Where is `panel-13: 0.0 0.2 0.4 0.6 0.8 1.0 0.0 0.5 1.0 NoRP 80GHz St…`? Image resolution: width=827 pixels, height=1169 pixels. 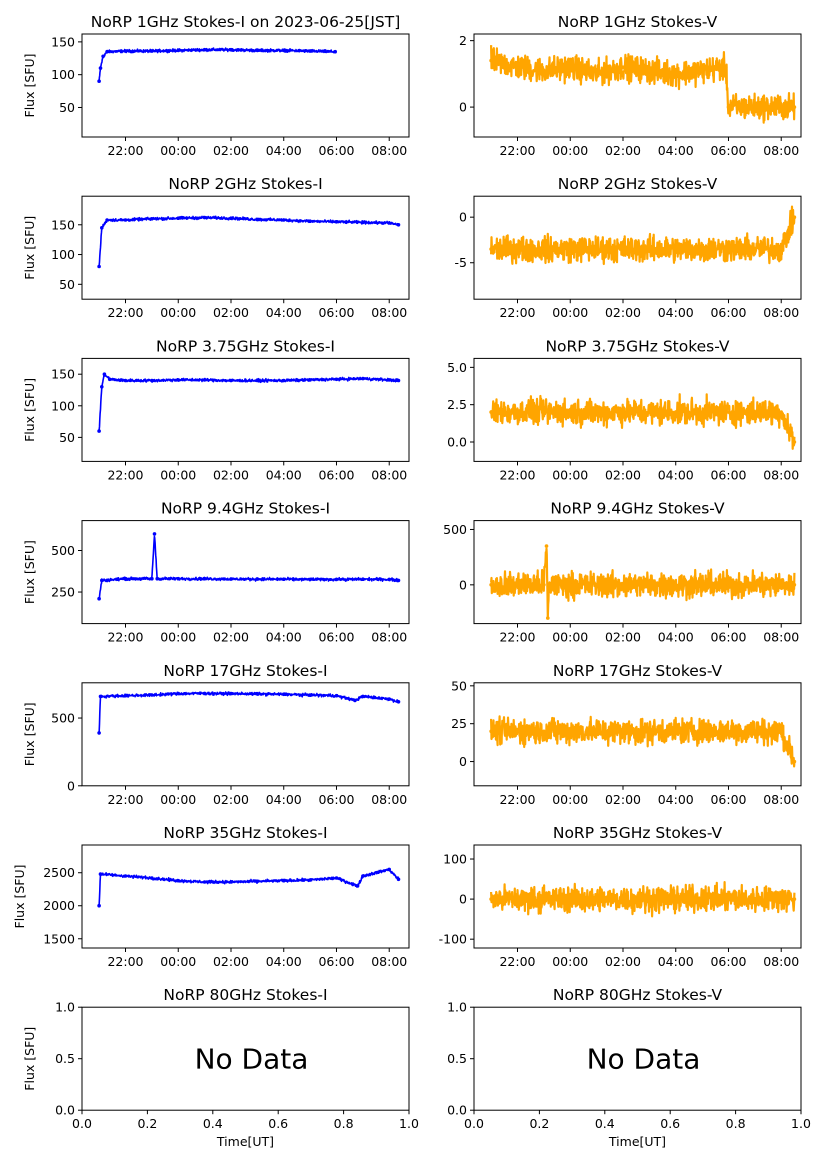 panel-13: 0.0 0.2 0.4 0.6 0.8 1.0 0.0 0.5 1.0 NoRP 80GHz St… is located at coordinates (220, 1067).